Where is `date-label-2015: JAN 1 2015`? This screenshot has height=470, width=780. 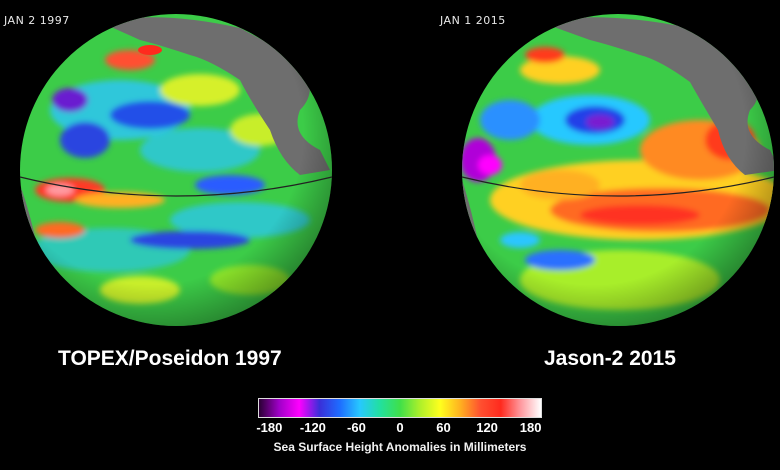 date-label-2015: JAN 1 2015 is located at coordinates (473, 20).